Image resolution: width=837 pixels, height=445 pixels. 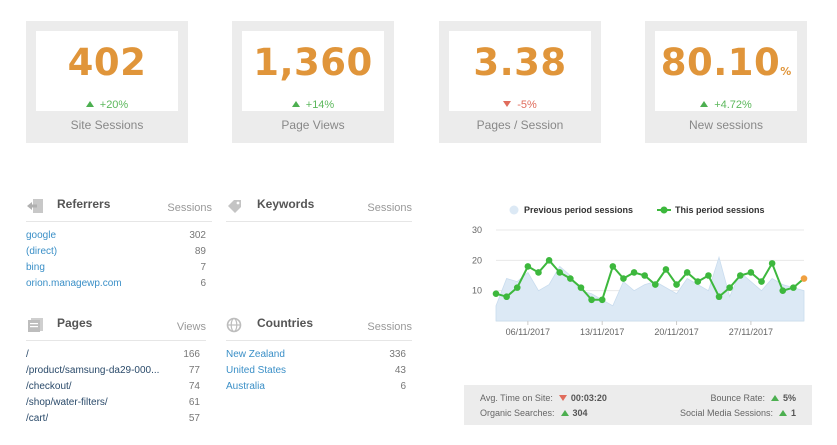 I want to click on stat-card-page-views: 1,360 +14% Page Views, so click(x=313, y=82).